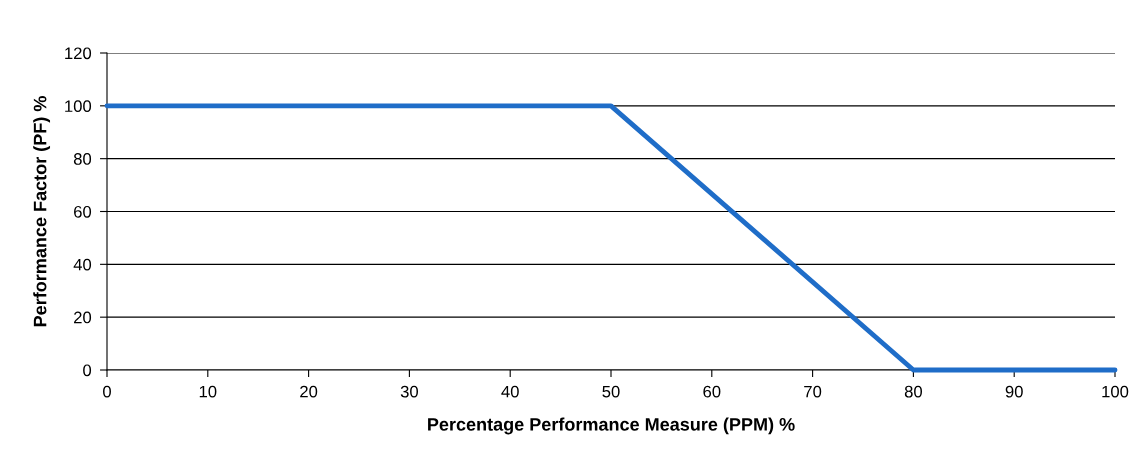 This screenshot has width=1142, height=461. I want to click on x-tick-label: 60, so click(712, 391).